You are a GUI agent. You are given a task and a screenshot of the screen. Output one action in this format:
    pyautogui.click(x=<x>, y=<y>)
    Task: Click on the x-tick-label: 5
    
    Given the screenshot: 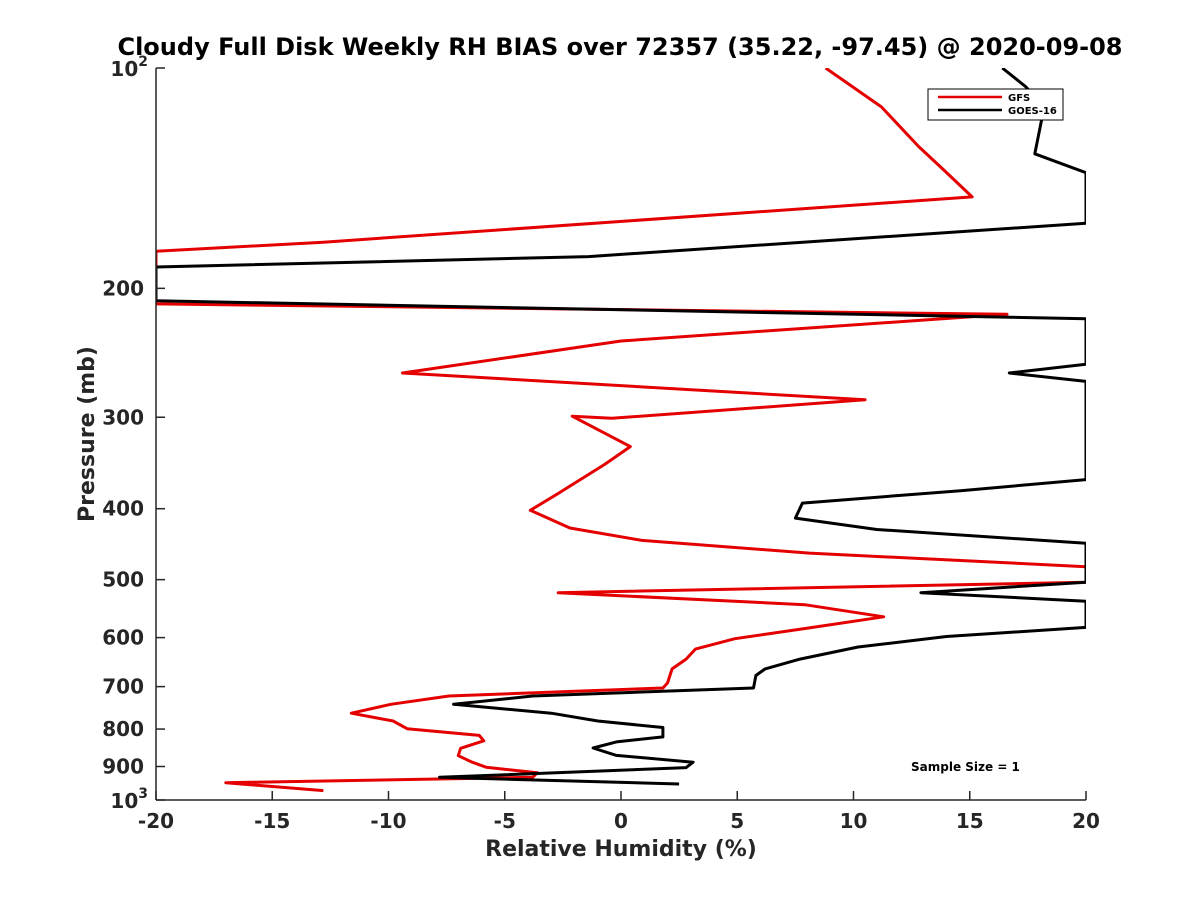 What is the action you would take?
    pyautogui.click(x=737, y=821)
    